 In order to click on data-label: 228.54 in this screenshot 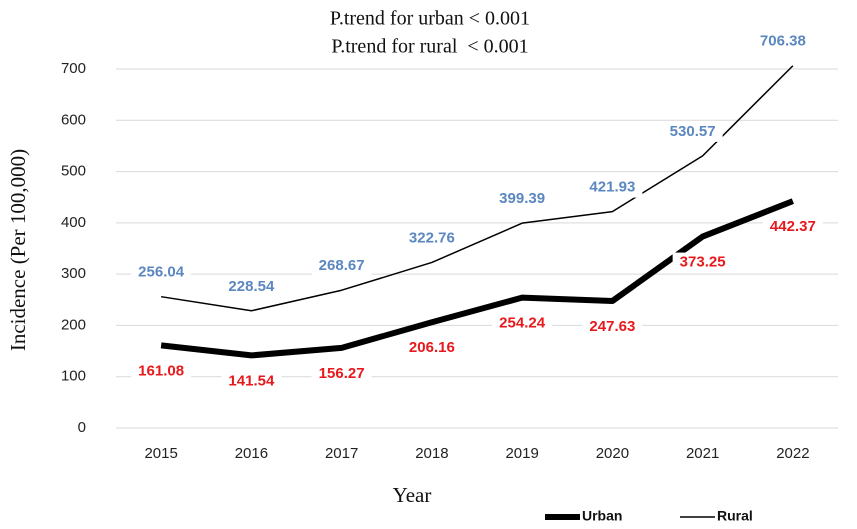, I will do `click(251, 286)`.